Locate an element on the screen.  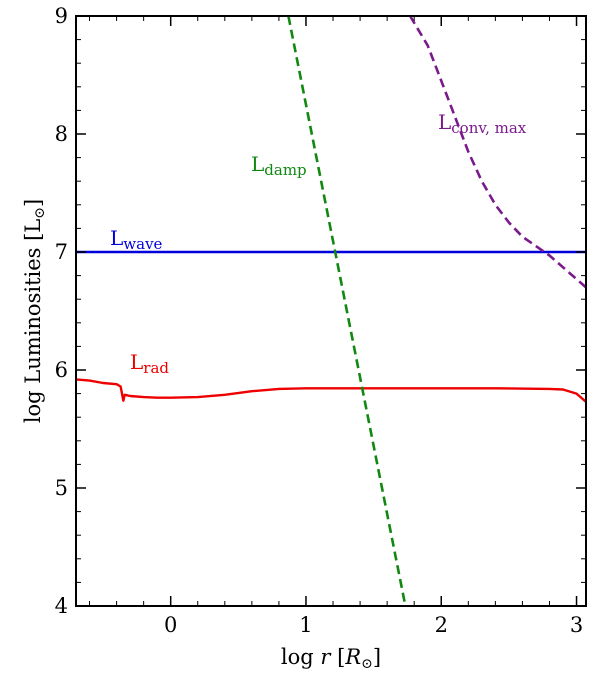
series-label-sub: wave is located at coordinates (142, 244).